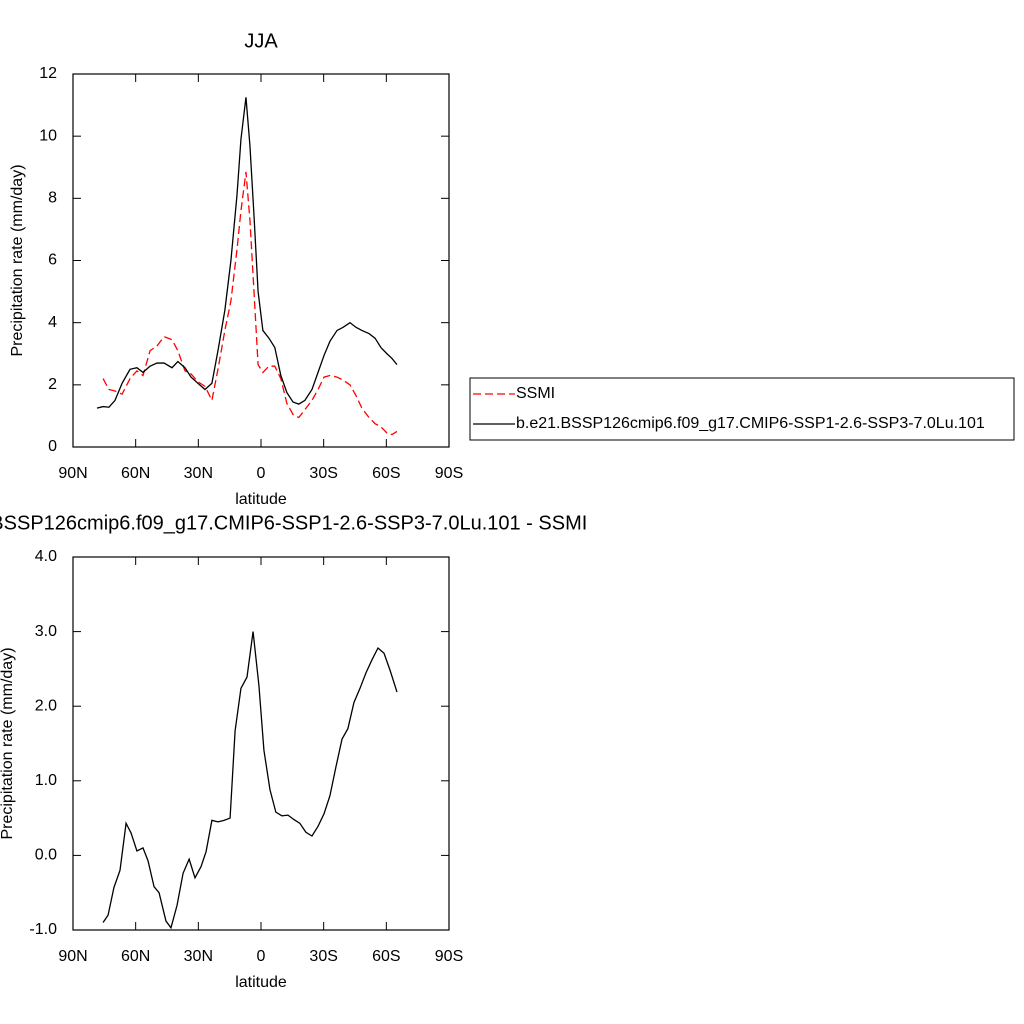 The height and width of the screenshot is (1024, 1024). I want to click on y-tick-label: 6, so click(52, 260).